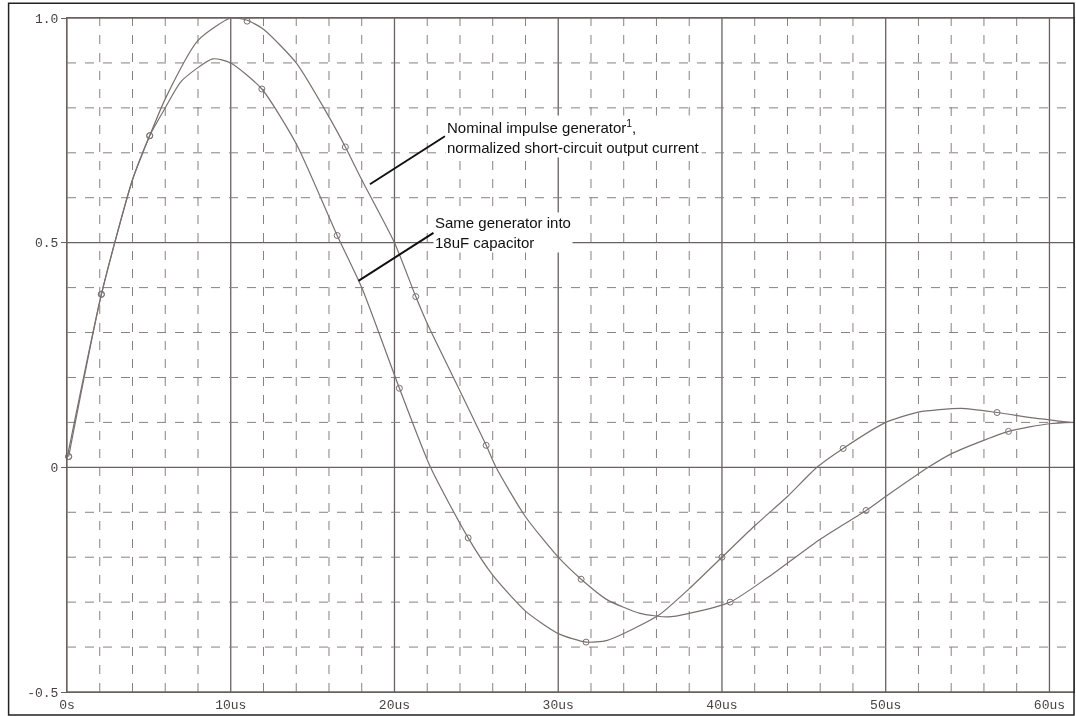 This screenshot has height=716, width=1076. I want to click on y-tick-label: 1.0, so click(46, 19).